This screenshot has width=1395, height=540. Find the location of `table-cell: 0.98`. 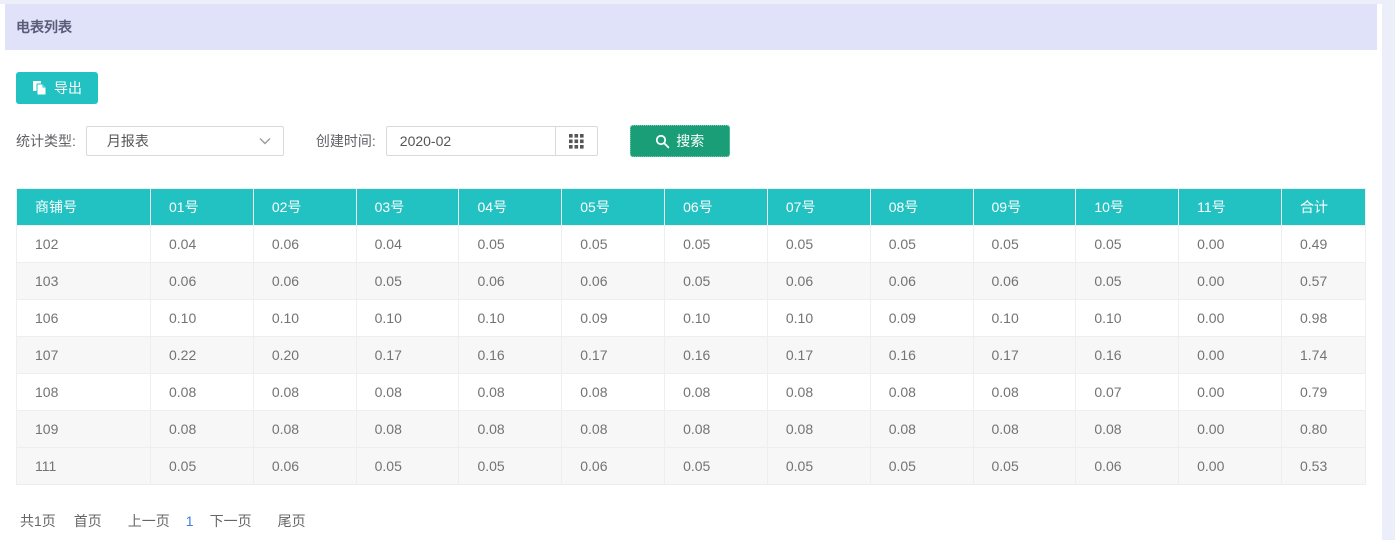

table-cell: 0.98 is located at coordinates (1323, 318).